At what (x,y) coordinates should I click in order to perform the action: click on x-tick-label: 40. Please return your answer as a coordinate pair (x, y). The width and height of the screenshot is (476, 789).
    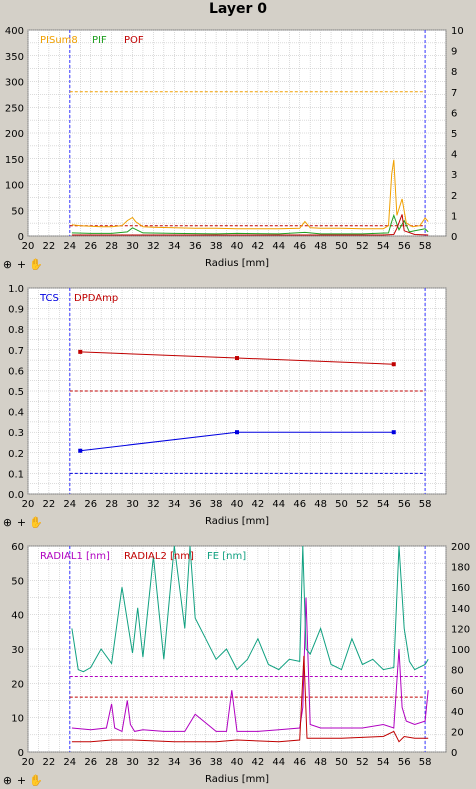
    Looking at the image, I should click on (237, 762).